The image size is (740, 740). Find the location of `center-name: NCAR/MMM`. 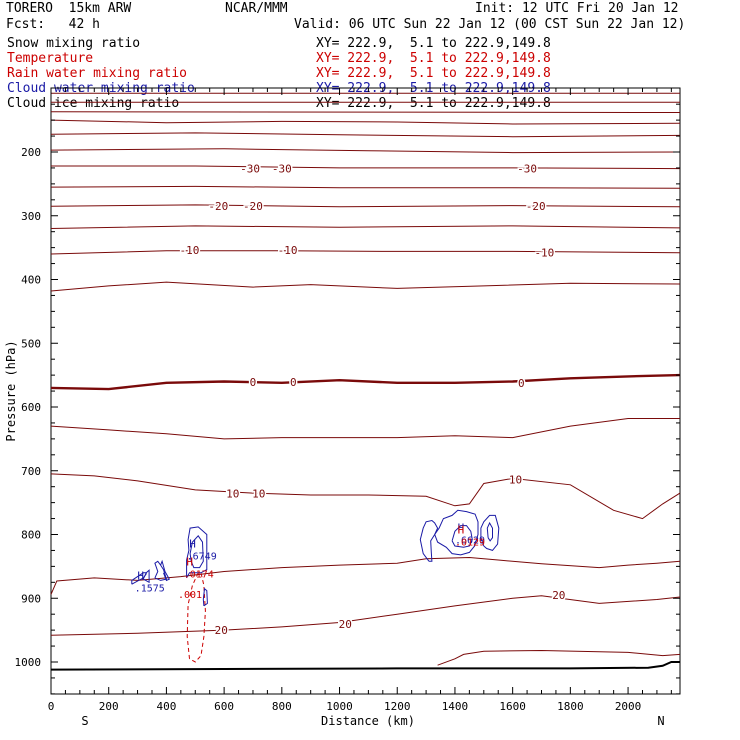

center-name: NCAR/MMM is located at coordinates (256, 8).